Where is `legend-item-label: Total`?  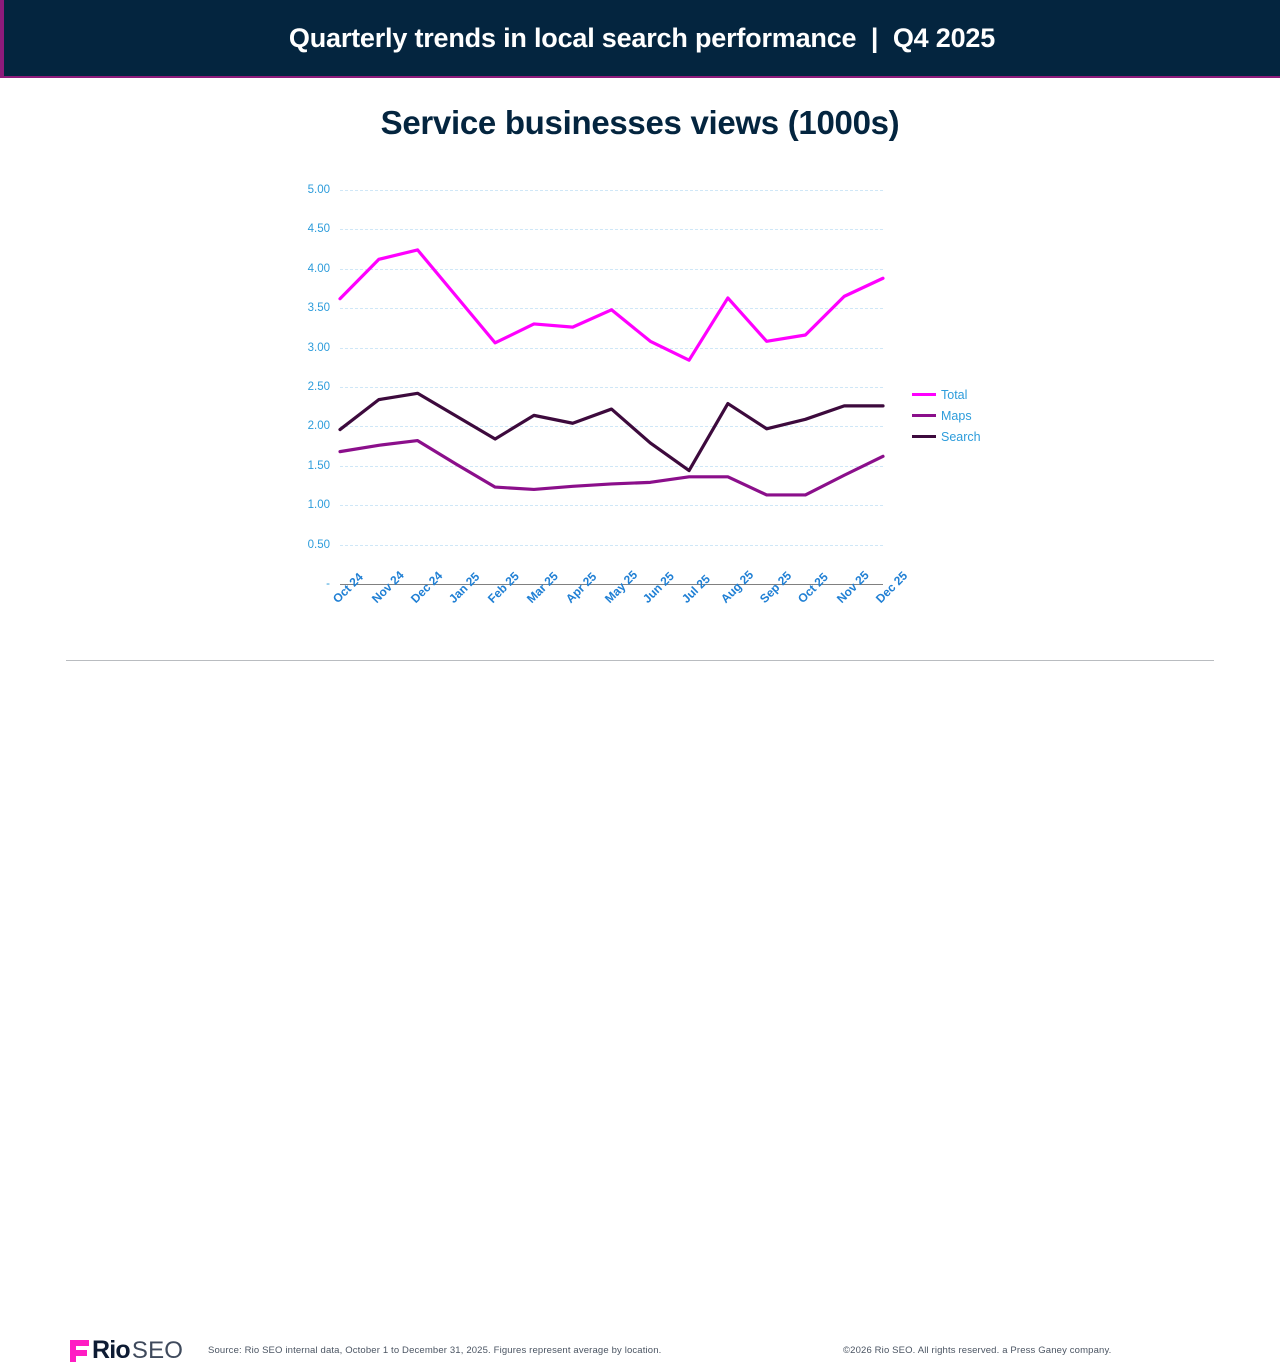 legend-item-label: Total is located at coordinates (954, 394).